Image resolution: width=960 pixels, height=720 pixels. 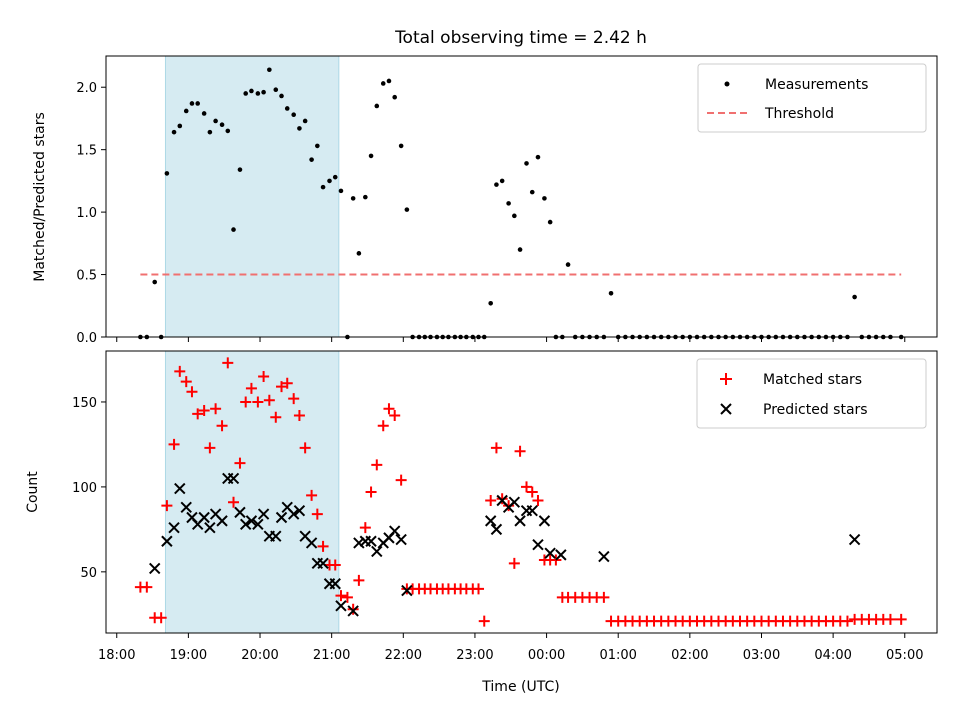 What do you see at coordinates (84, 403) in the screenshot?
I see `bottom-y-tick-label: 150` at bounding box center [84, 403].